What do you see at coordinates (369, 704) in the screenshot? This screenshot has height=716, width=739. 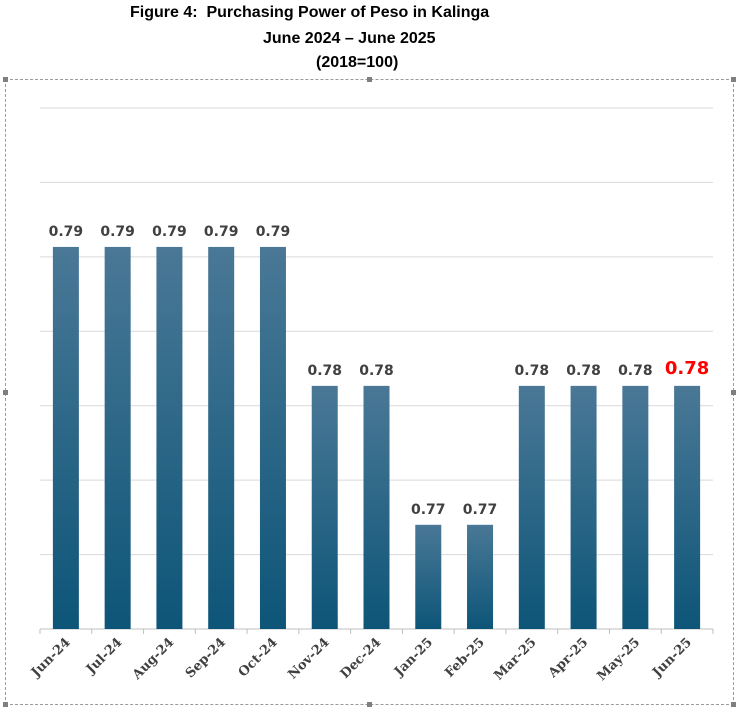 I see `resize-handle-bottom-center` at bounding box center [369, 704].